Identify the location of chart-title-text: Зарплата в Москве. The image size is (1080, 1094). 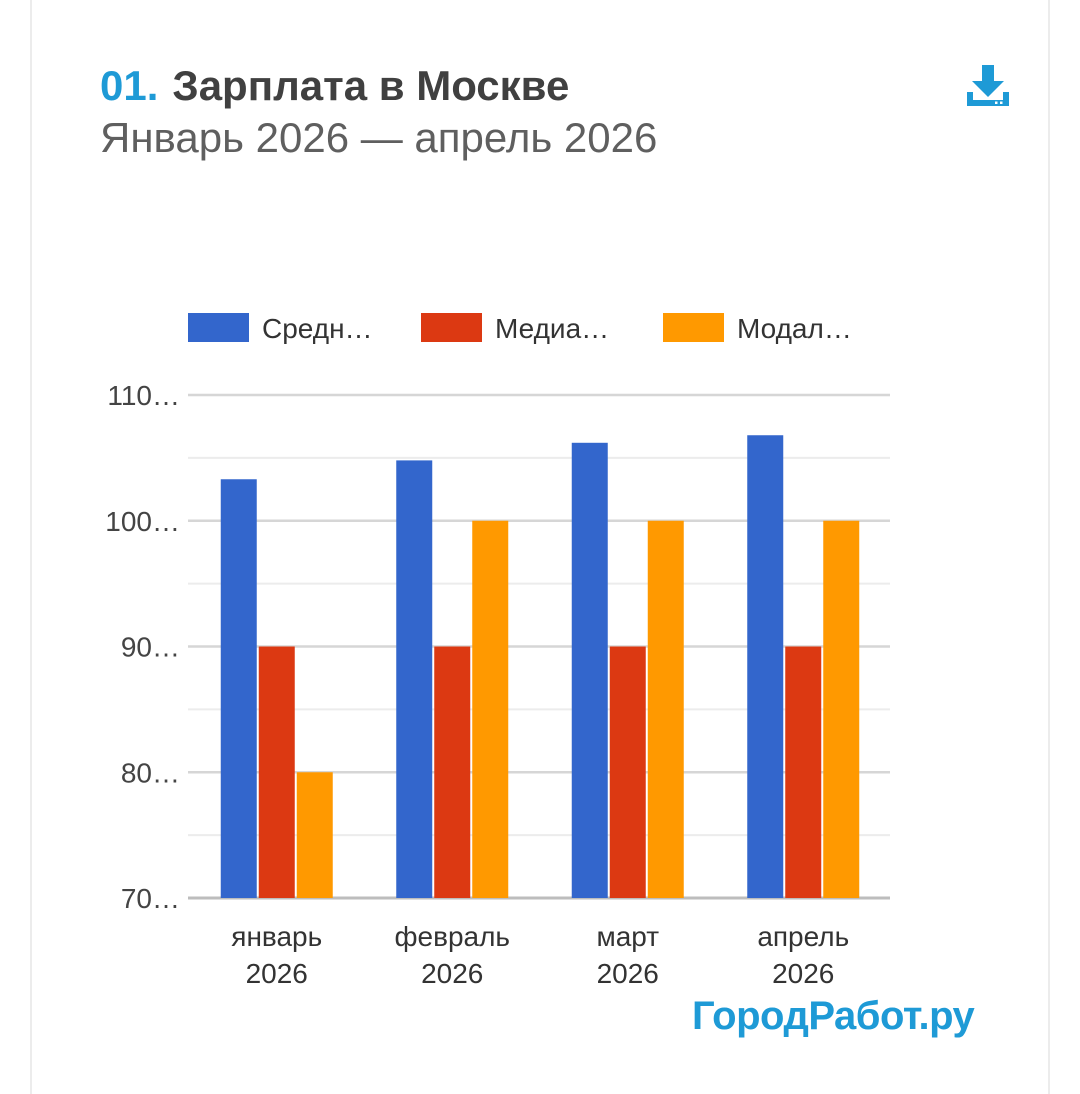
(371, 85).